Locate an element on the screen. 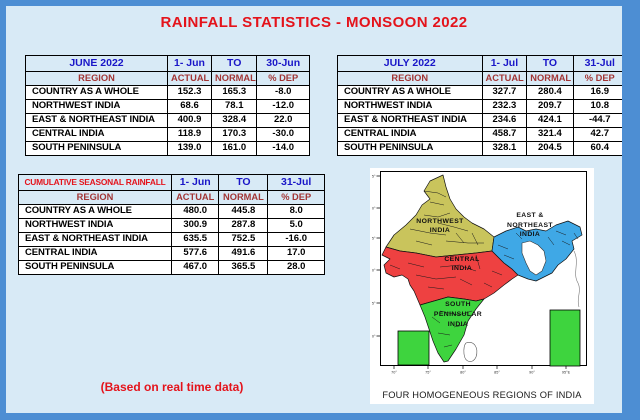 The height and width of the screenshot is (420, 640). lon-tick-label: 90° is located at coordinates (532, 373).